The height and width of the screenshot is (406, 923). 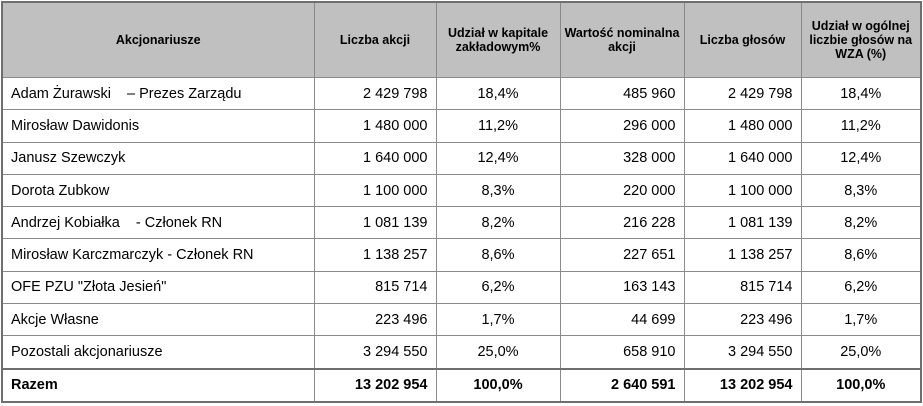 I want to click on nominal-value: 216 228, so click(x=622, y=223).